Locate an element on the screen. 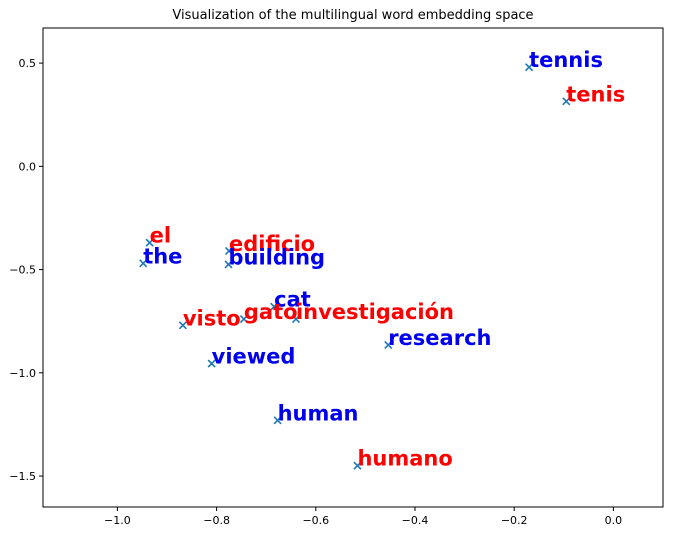 The width and height of the screenshot is (674, 533). y-tick-label: −0.5 is located at coordinates (22, 270).